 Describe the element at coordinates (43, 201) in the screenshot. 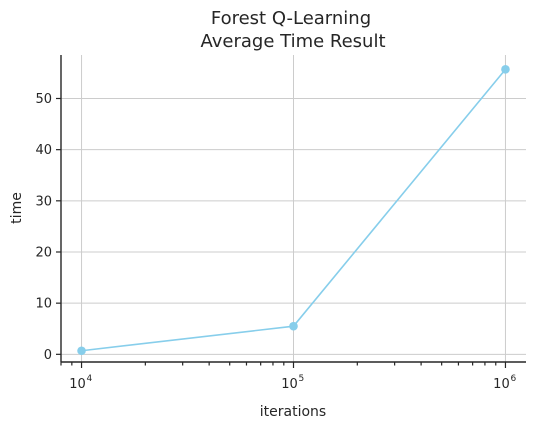

I see `y-tick-label: 30` at that location.